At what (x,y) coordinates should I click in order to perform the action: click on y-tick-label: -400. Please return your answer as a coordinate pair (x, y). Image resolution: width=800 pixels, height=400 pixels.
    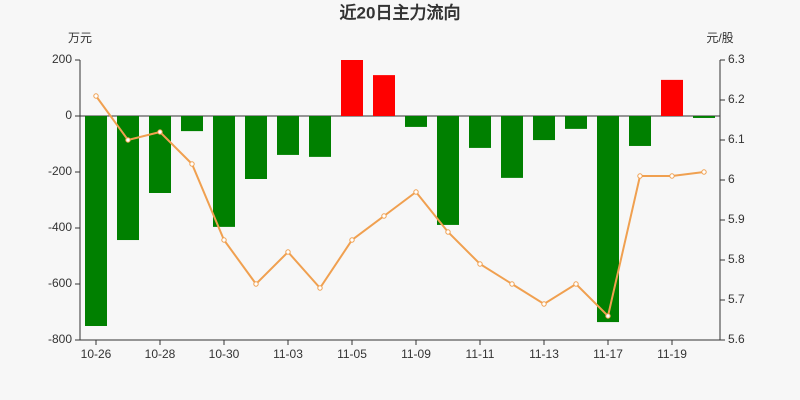
    Looking at the image, I should click on (60, 227).